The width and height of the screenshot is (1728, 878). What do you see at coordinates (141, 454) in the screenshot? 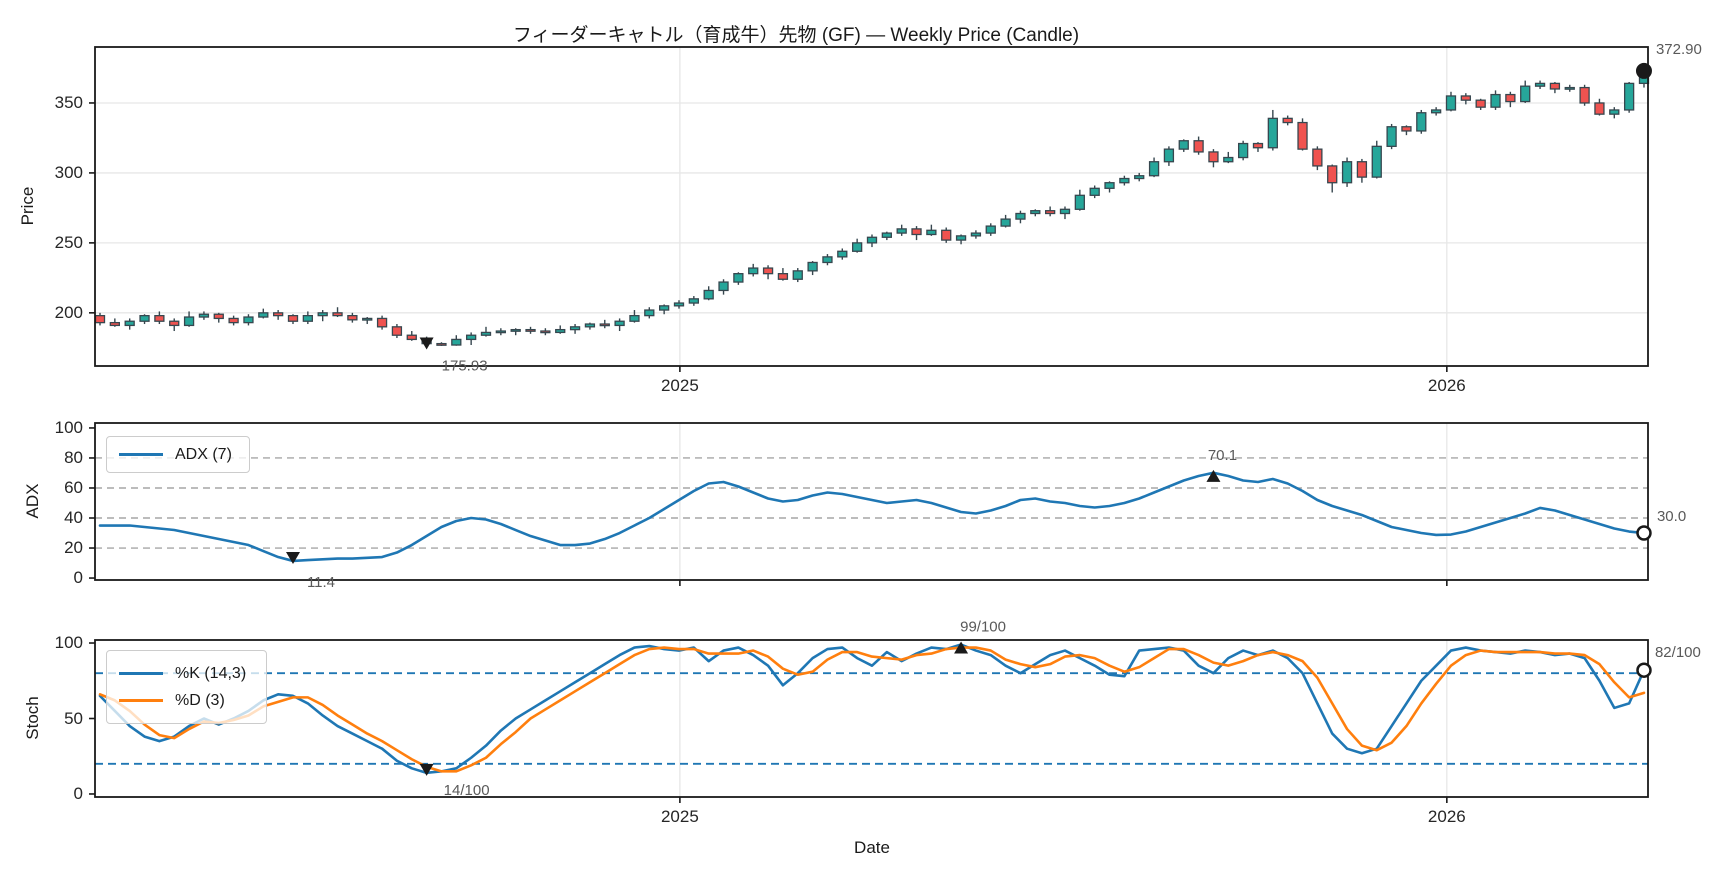
I see `adx-legend-line-sample` at bounding box center [141, 454].